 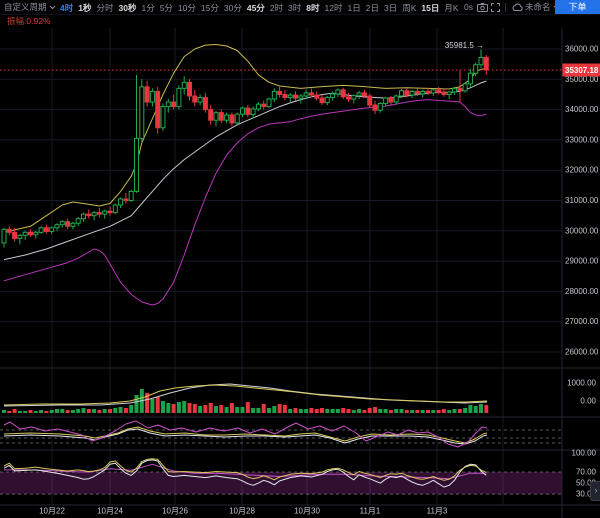 I want to click on snapshot-button, so click(x=482, y=7).